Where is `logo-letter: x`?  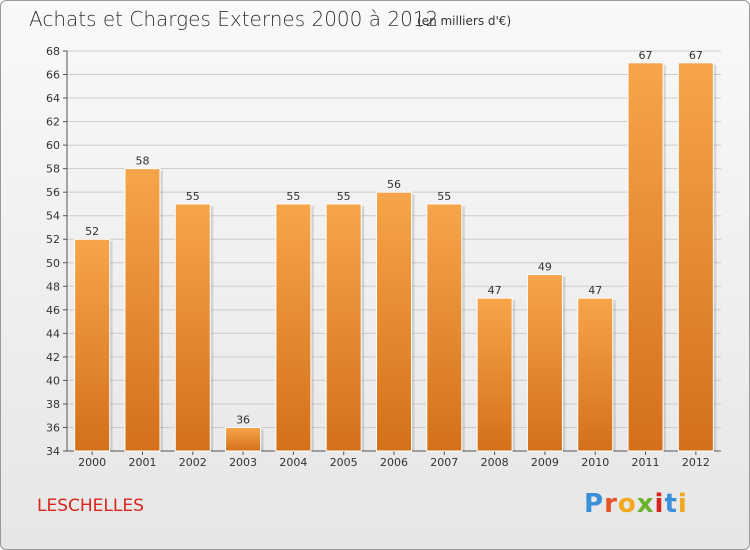
logo-letter: x is located at coordinates (645, 504).